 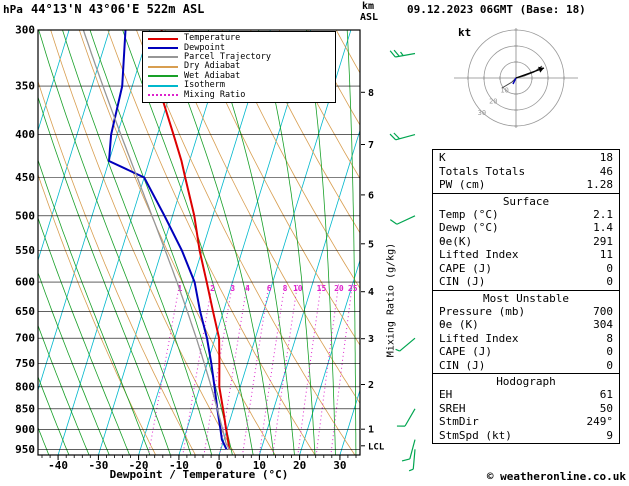 What do you see at coordinates (25, 429) in the screenshot?
I see `pressure-tick-label: 900` at bounding box center [25, 429].